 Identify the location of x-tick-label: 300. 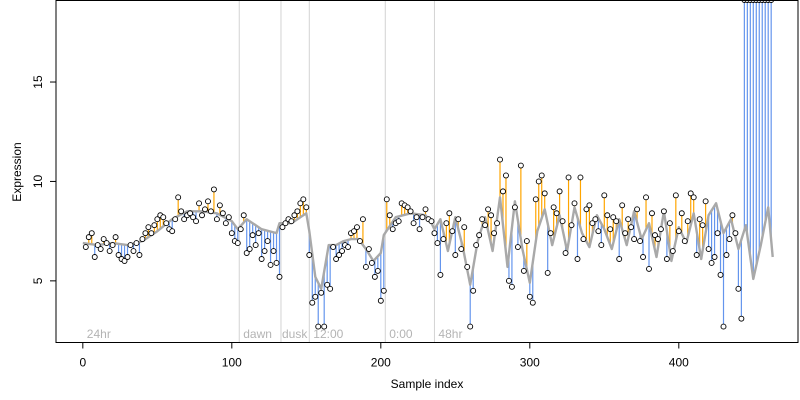
(530, 363).